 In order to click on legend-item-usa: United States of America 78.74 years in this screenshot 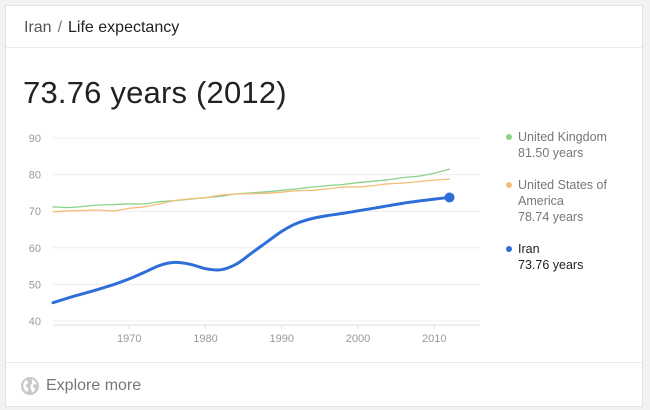, I will do `click(571, 201)`.